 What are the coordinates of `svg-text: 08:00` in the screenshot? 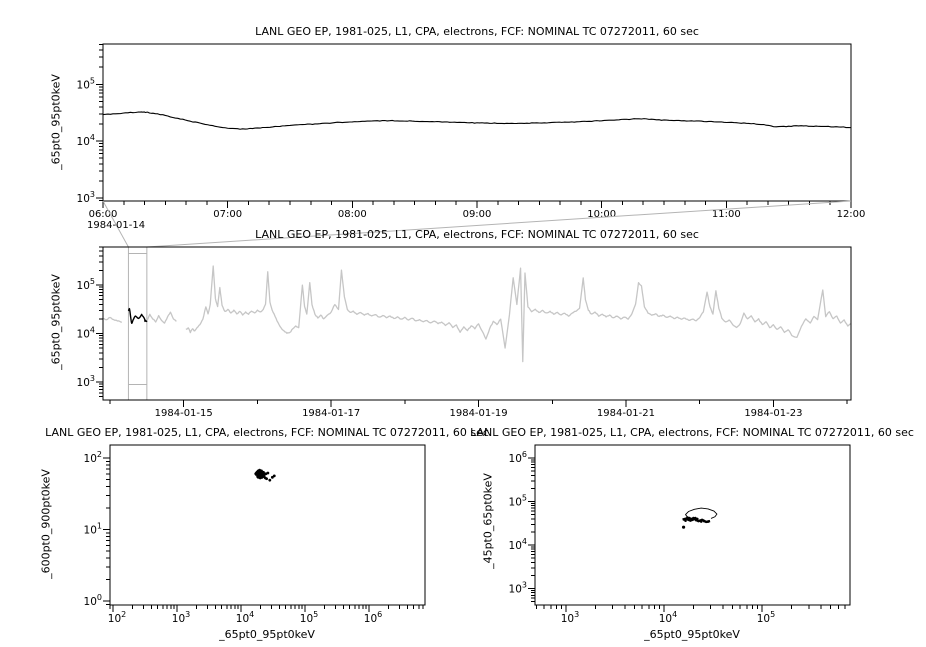 It's located at (352, 214).